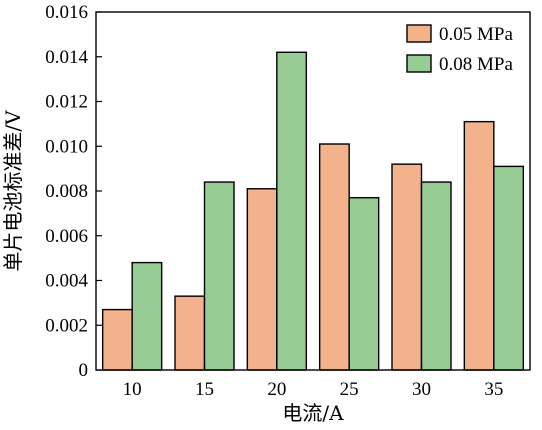 Image resolution: width=542 pixels, height=430 pixels. What do you see at coordinates (66, 325) in the screenshot?
I see `y-tick-label: 0.002` at bounding box center [66, 325].